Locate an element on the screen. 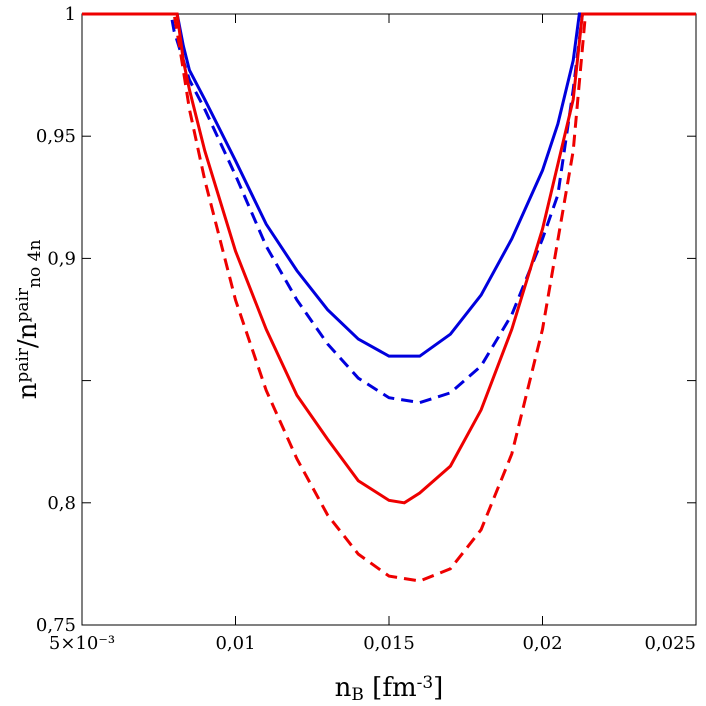 The image size is (706, 706). x-tick-label: 5×10⁻³ is located at coordinates (82, 643).